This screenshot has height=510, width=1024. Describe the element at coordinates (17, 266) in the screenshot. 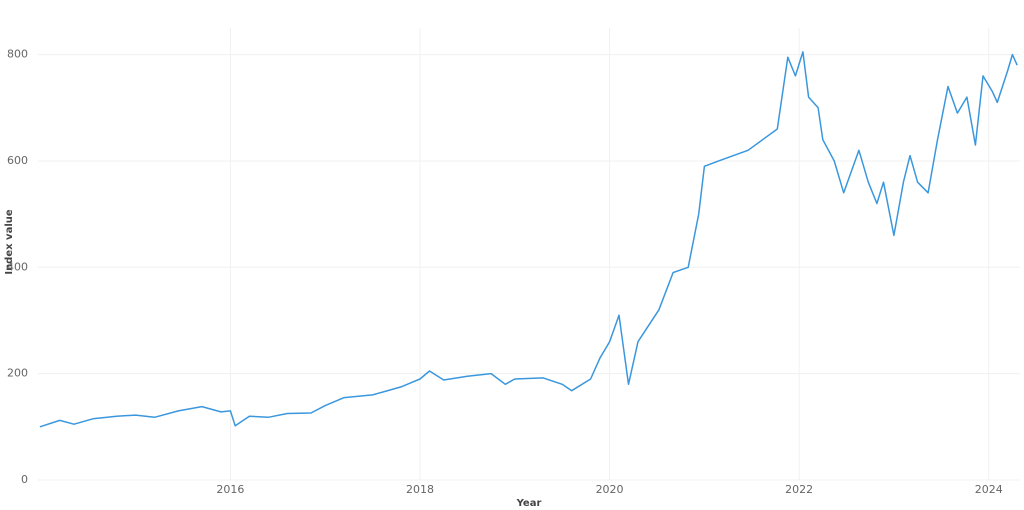

I see `y-tick-label: 400` at that location.